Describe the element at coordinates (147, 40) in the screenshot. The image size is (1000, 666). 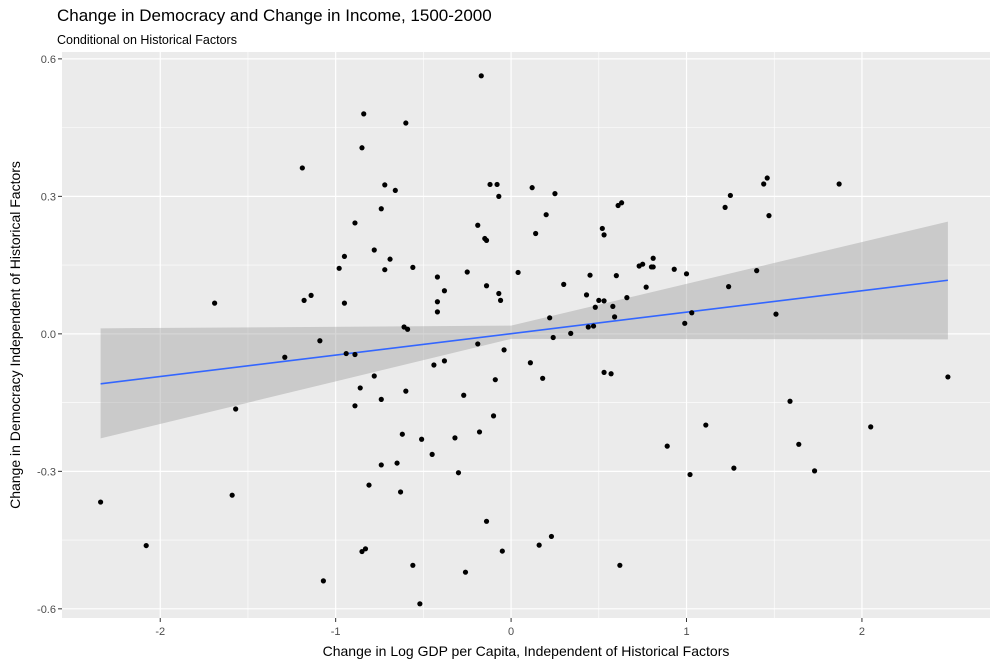
I see `chart-subtitle: Conditional on Historical Factors` at that location.